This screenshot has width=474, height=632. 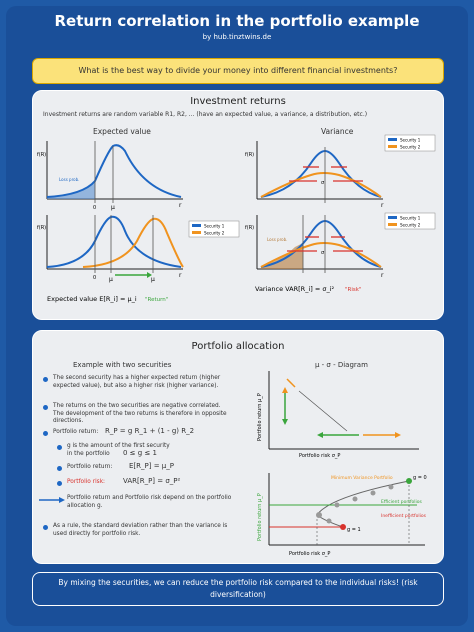 What do you see at coordinates (52, 500) in the screenshot?
I see `blue-arrow-icon` at bounding box center [52, 500].